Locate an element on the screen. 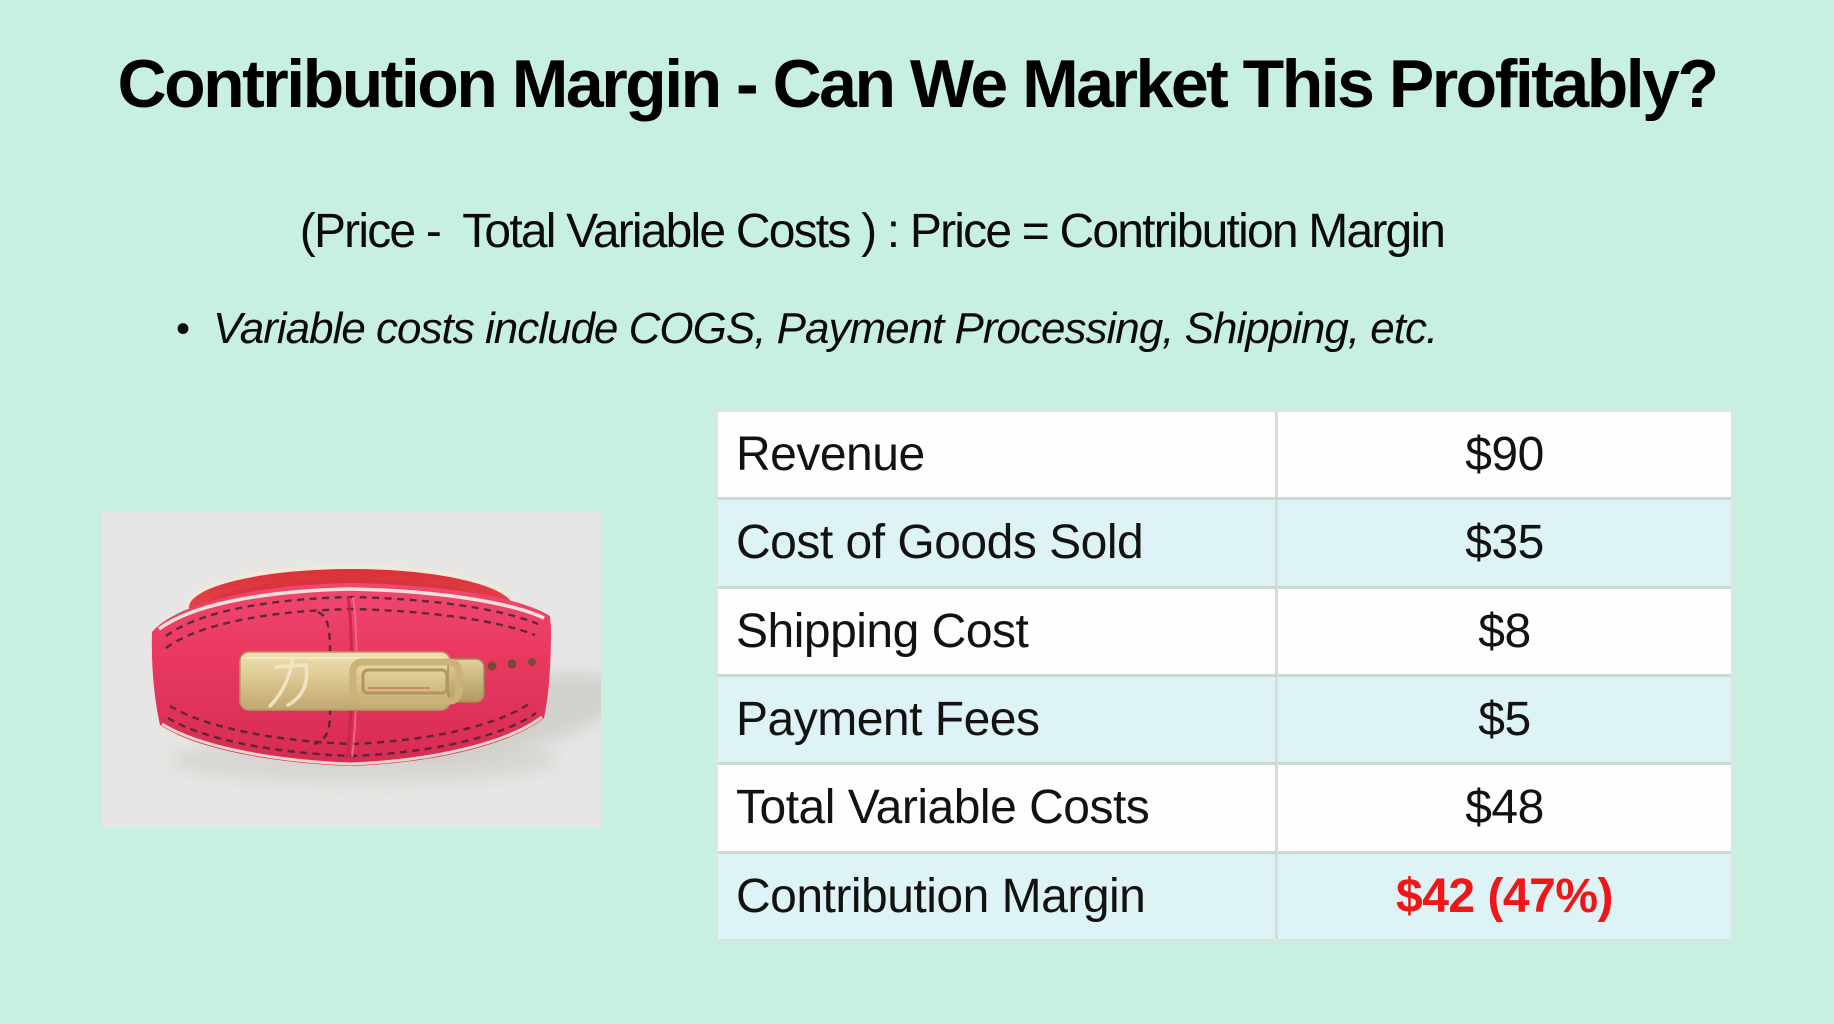 This screenshot has height=1024, width=1834. table-row: Shipping Cost $8 is located at coordinates (1224, 632).